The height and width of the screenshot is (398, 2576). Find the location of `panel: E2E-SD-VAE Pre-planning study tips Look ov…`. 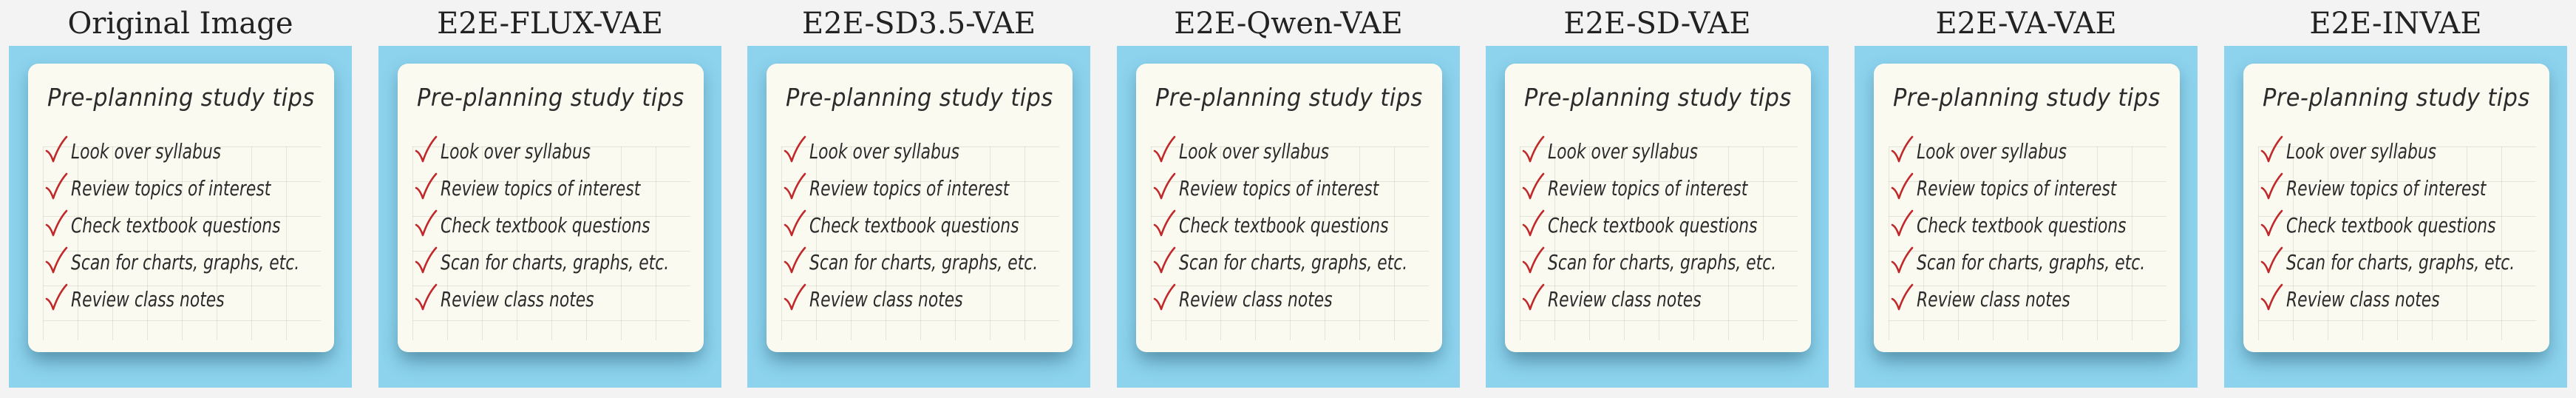

panel: E2E-SD-VAE Pre-planning study tips Look ov… is located at coordinates (1657, 199).